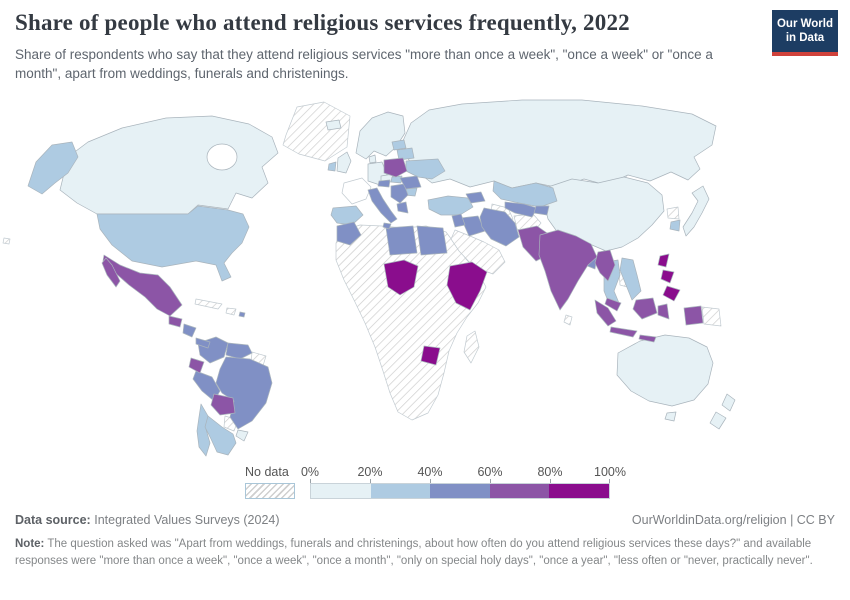 This screenshot has height=600, width=850. What do you see at coordinates (203, 343) in the screenshot?
I see `region-panama` at bounding box center [203, 343].